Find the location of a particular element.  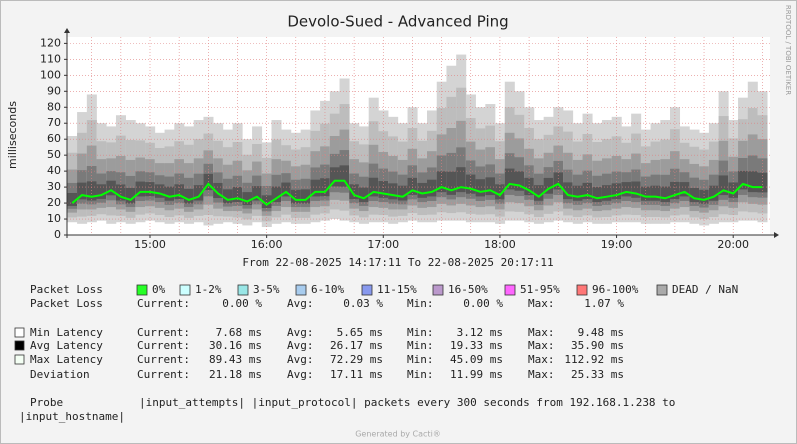

y-tick-label: 0 is located at coordinates (57, 234).